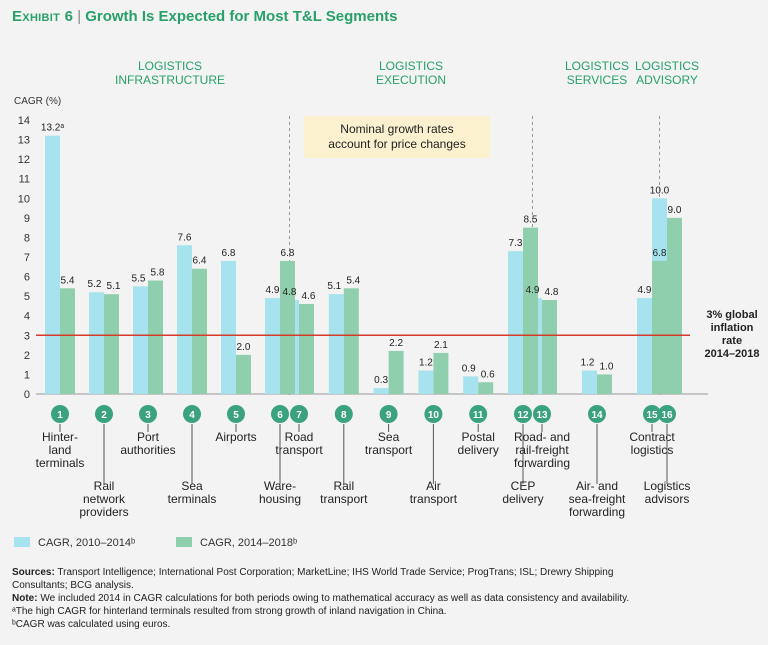 This screenshot has height=645, width=768. I want to click on bar-series1-cat5, so click(228, 327).